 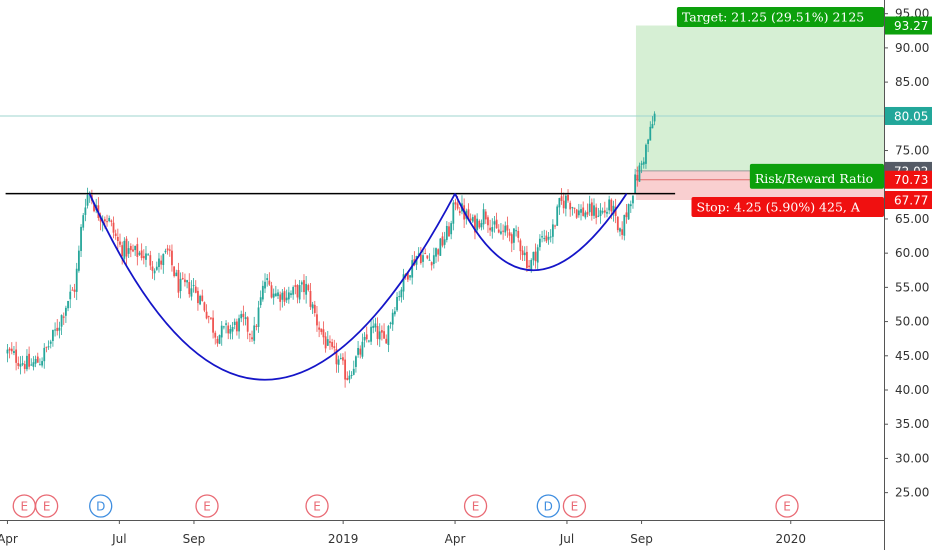 I want to click on cup-right-curve, so click(x=541, y=232).